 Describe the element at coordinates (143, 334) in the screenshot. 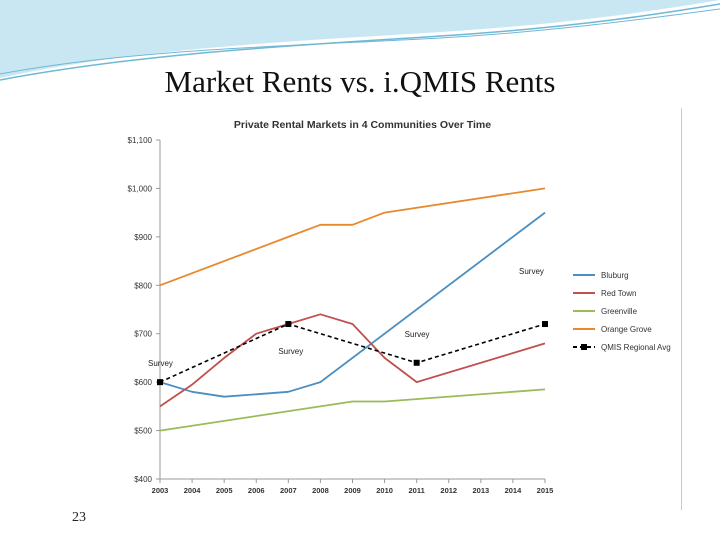

I see `y-tick-label: $700` at that location.